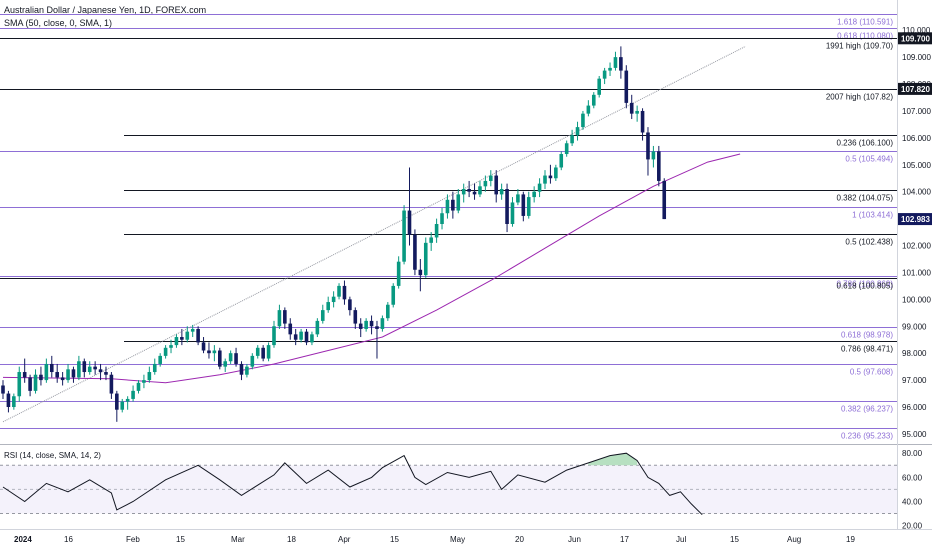 The image size is (932, 550). What do you see at coordinates (912, 501) in the screenshot?
I see `rsi-tick-label: 40.00` at bounding box center [912, 501].